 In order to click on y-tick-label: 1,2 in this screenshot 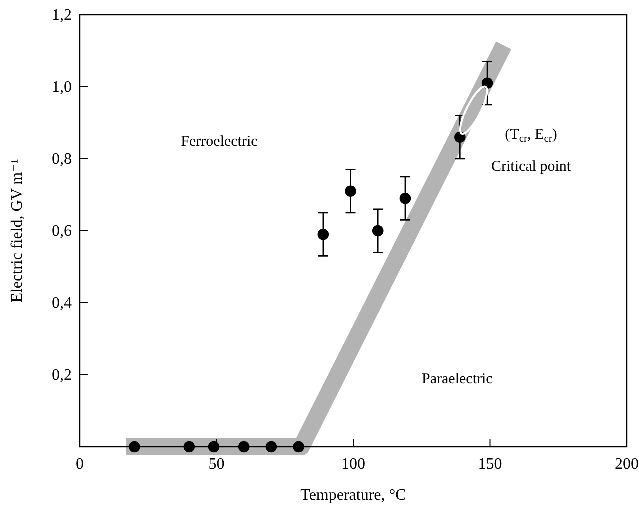, I will do `click(62, 15)`.